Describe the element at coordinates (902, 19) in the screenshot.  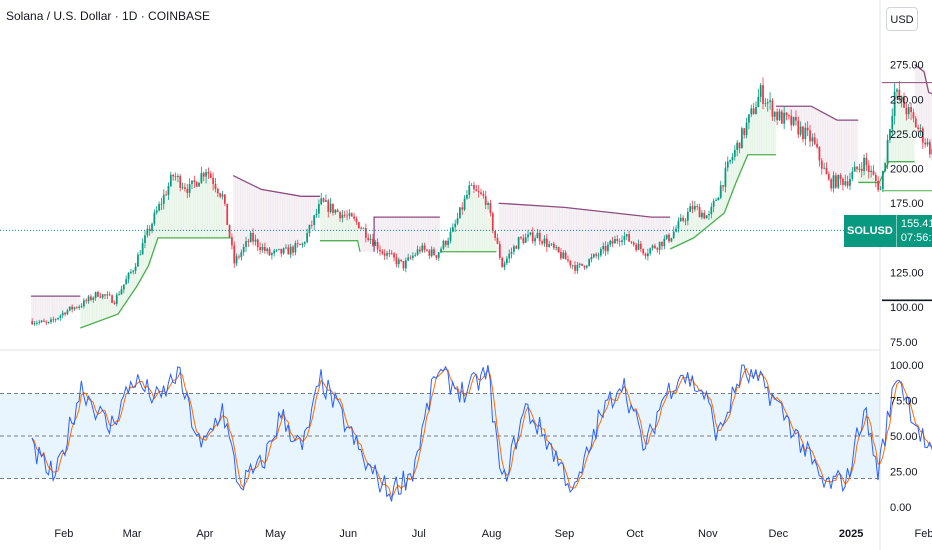
I see `currency-button: USD` at that location.